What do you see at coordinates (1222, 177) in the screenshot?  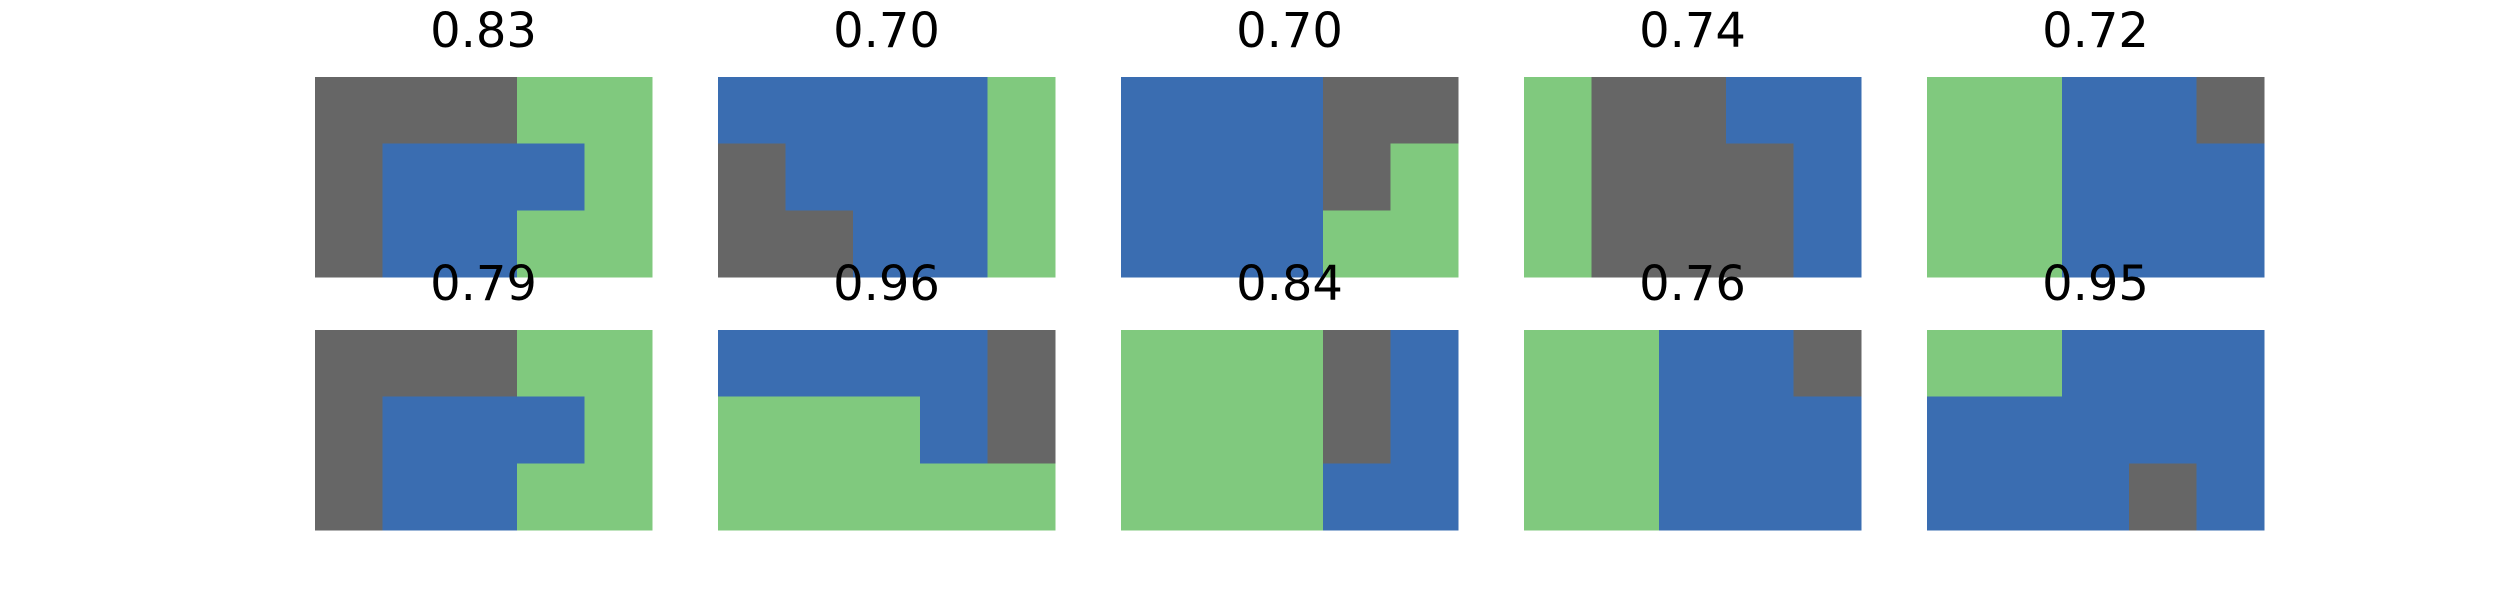 I see `panel-3-cell-r2c2-blue` at bounding box center [1222, 177].